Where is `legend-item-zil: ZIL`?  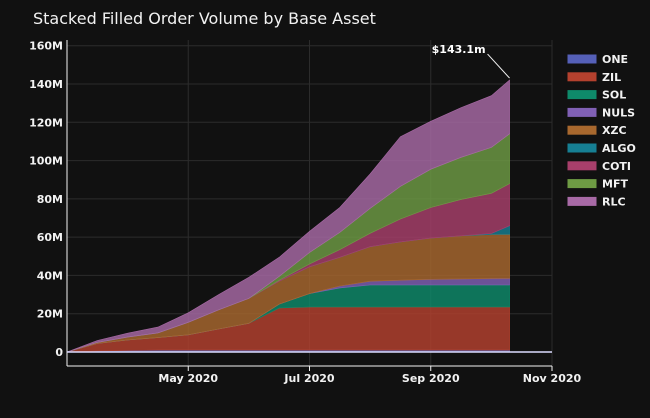
legend-item-zil: ZIL is located at coordinates (594, 77).